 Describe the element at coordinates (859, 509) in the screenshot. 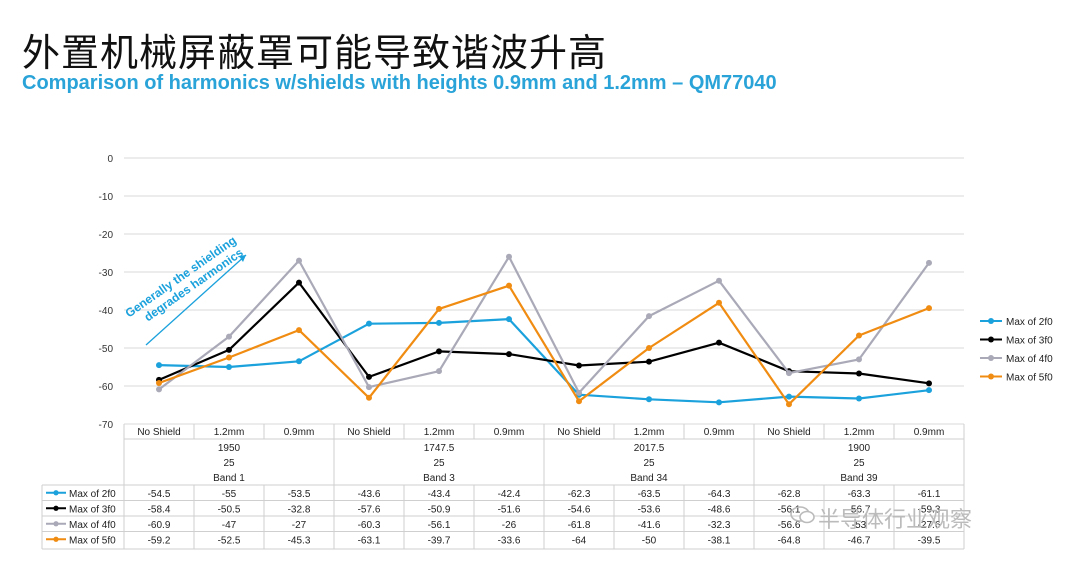

I see `table-cell: -56.7` at that location.